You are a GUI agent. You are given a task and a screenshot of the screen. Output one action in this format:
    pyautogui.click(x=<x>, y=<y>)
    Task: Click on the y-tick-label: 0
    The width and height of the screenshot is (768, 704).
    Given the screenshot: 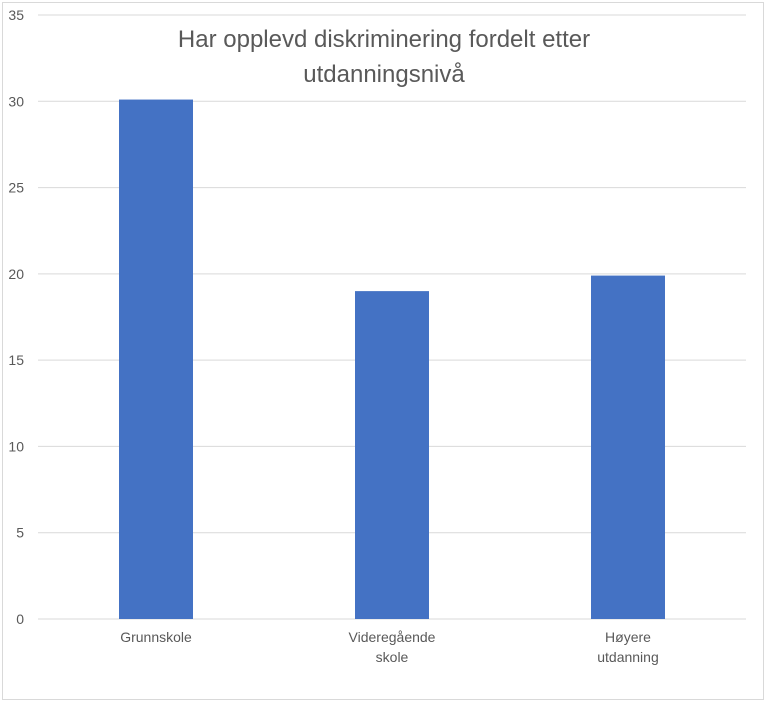 What is the action you would take?
    pyautogui.click(x=20, y=619)
    